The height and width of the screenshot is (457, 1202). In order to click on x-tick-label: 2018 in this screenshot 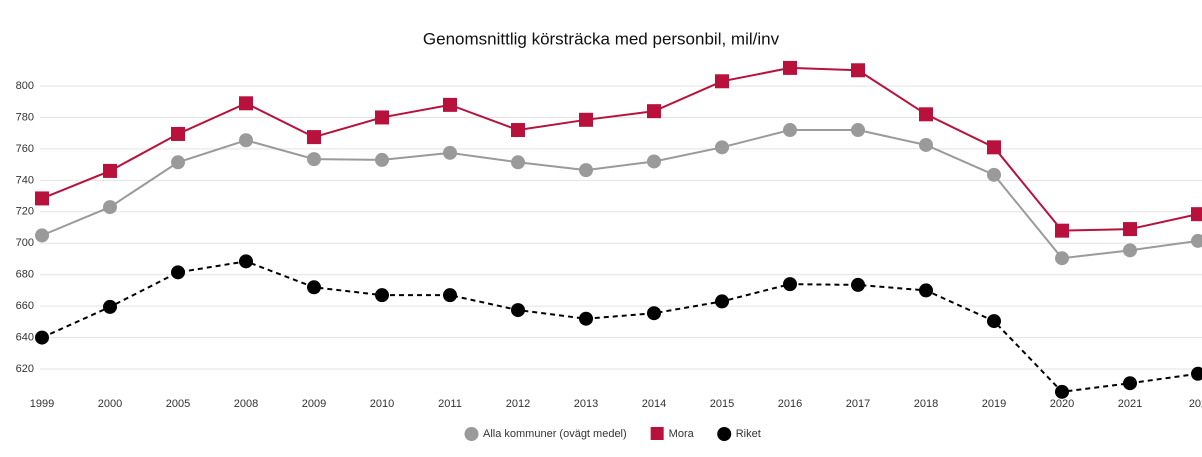, I will do `click(926, 404)`.